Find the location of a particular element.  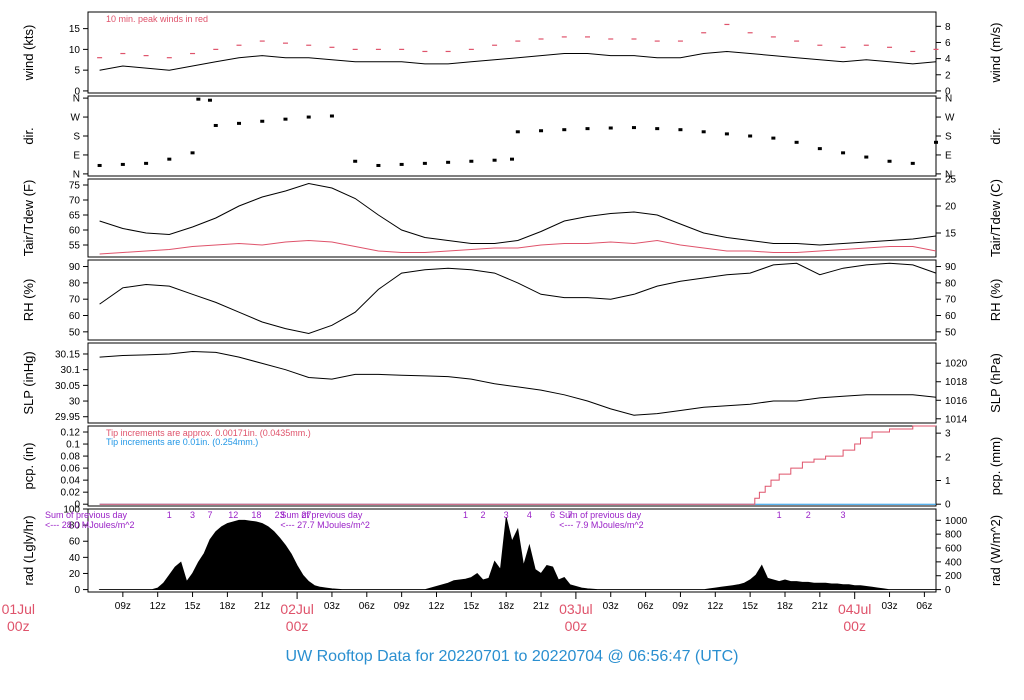

y-tick-right-label: E is located at coordinates (948, 155).